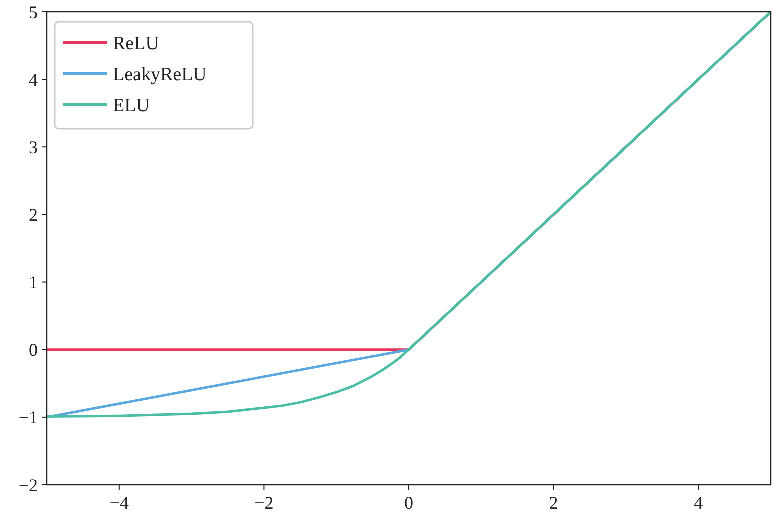  I want to click on x-tick-label: 0, so click(409, 503).